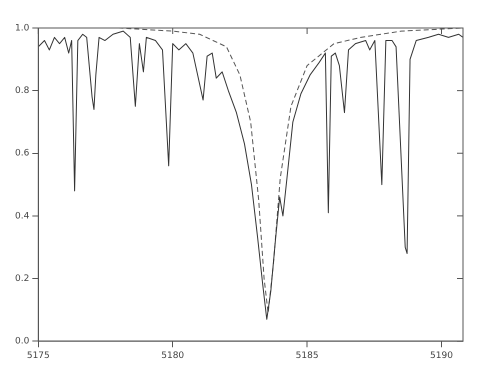 The width and height of the screenshot is (489, 382). Describe the element at coordinates (307, 355) in the screenshot. I see `x-tick-label: 5185` at that location.